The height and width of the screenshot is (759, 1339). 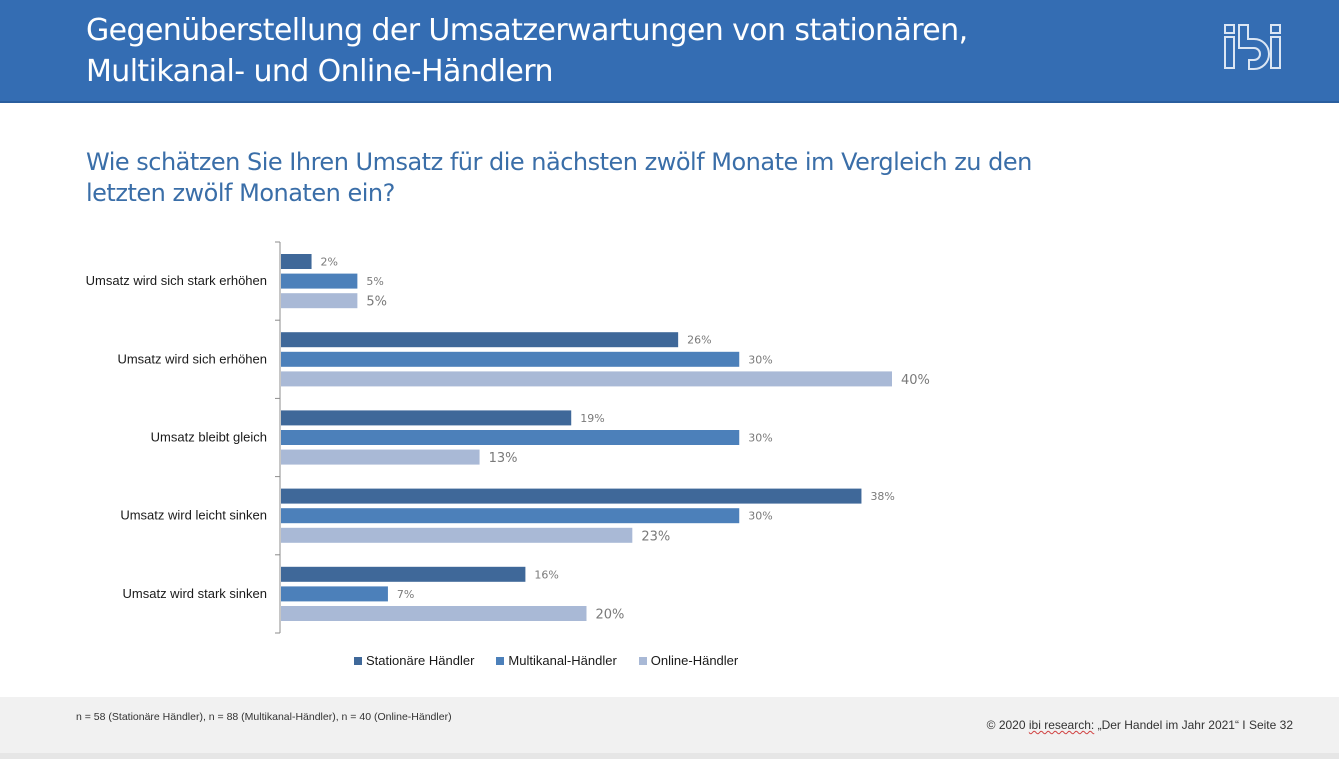 I want to click on category-label: Umsatz bleibt gleich, so click(x=209, y=437).